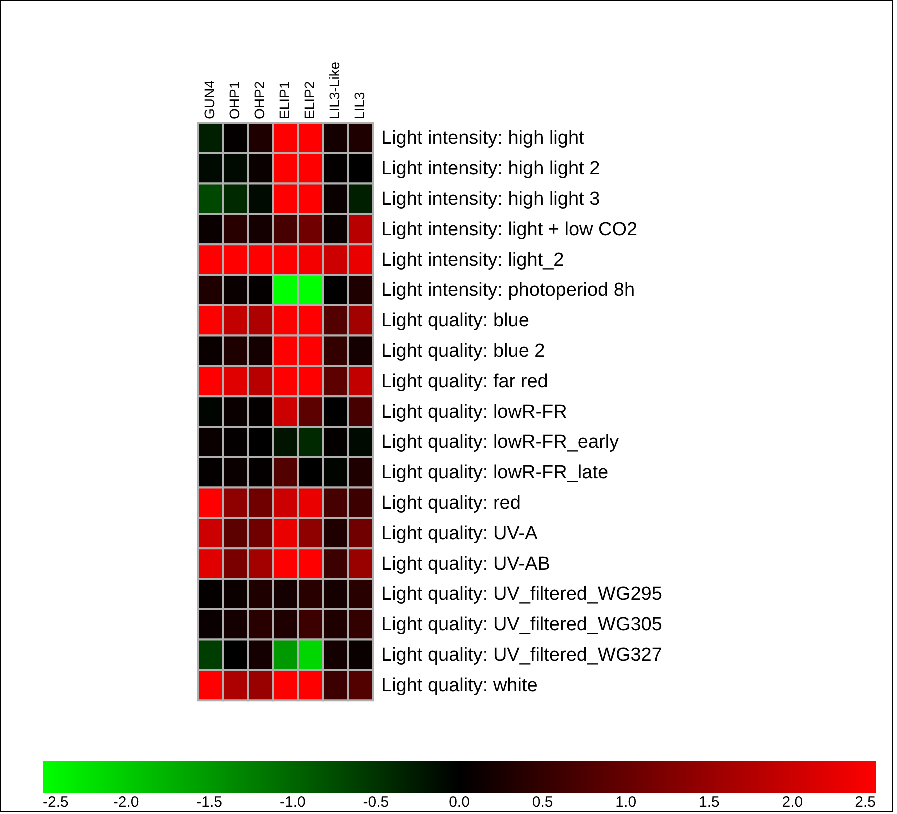  Describe the element at coordinates (56, 802) in the screenshot. I see `color-bar-label: -2.5` at that location.